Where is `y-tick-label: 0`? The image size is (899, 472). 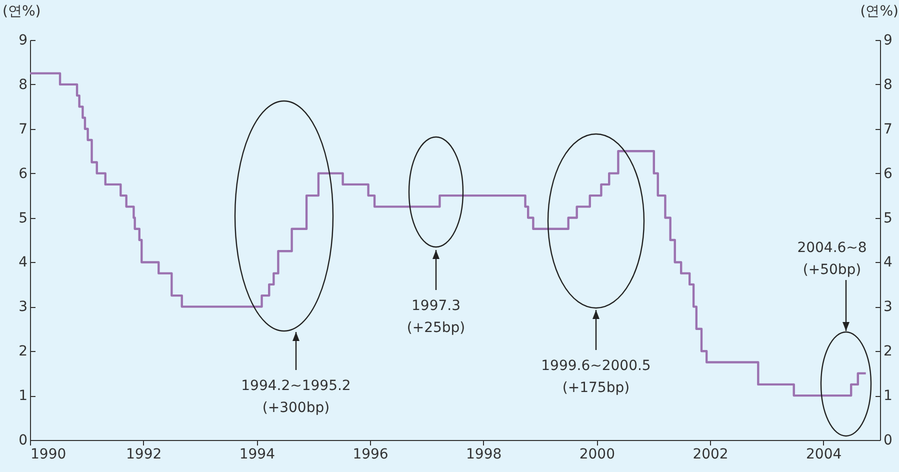 y-tick-label: 0 is located at coordinates (23, 440).